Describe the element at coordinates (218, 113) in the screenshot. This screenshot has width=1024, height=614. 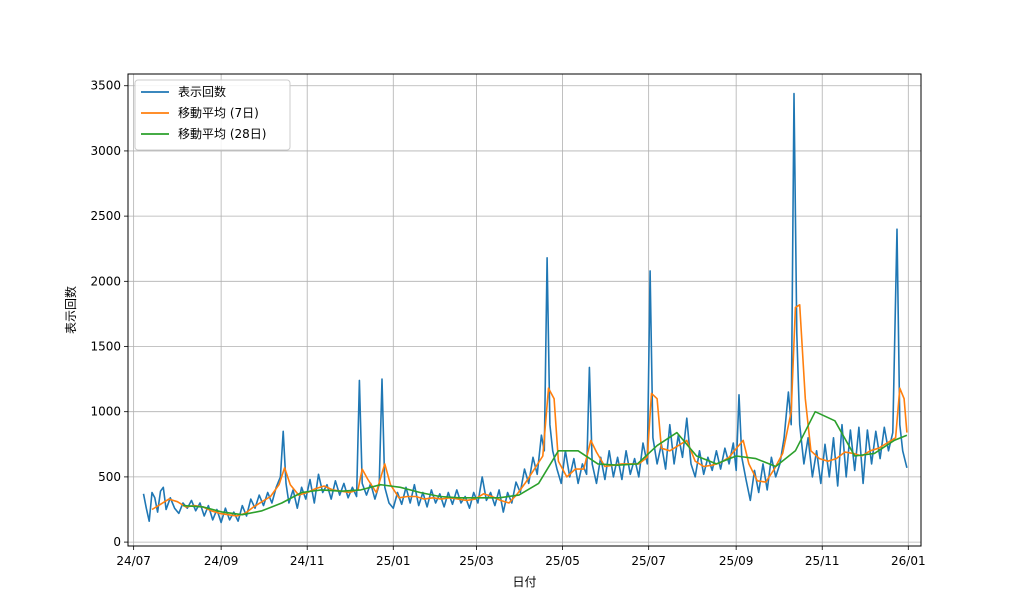
I see `legend-label: 移動平均 (7日)` at that location.